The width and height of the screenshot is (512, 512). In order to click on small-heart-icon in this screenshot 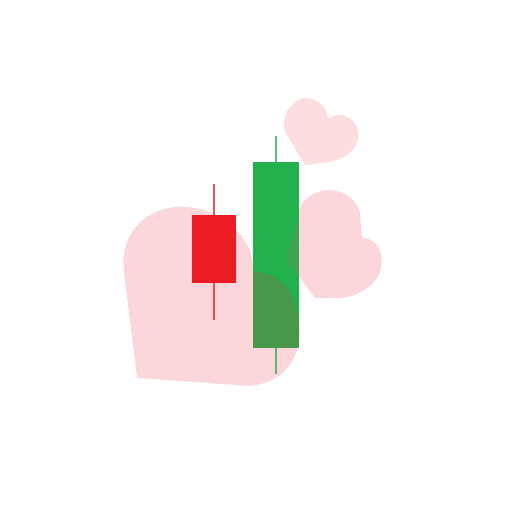, I will do `click(321, 131)`.